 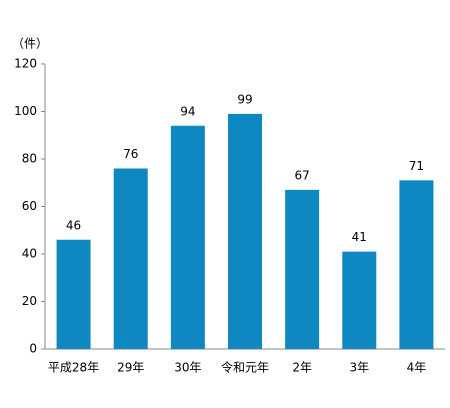 I want to click on data-label: 71, so click(x=416, y=166).